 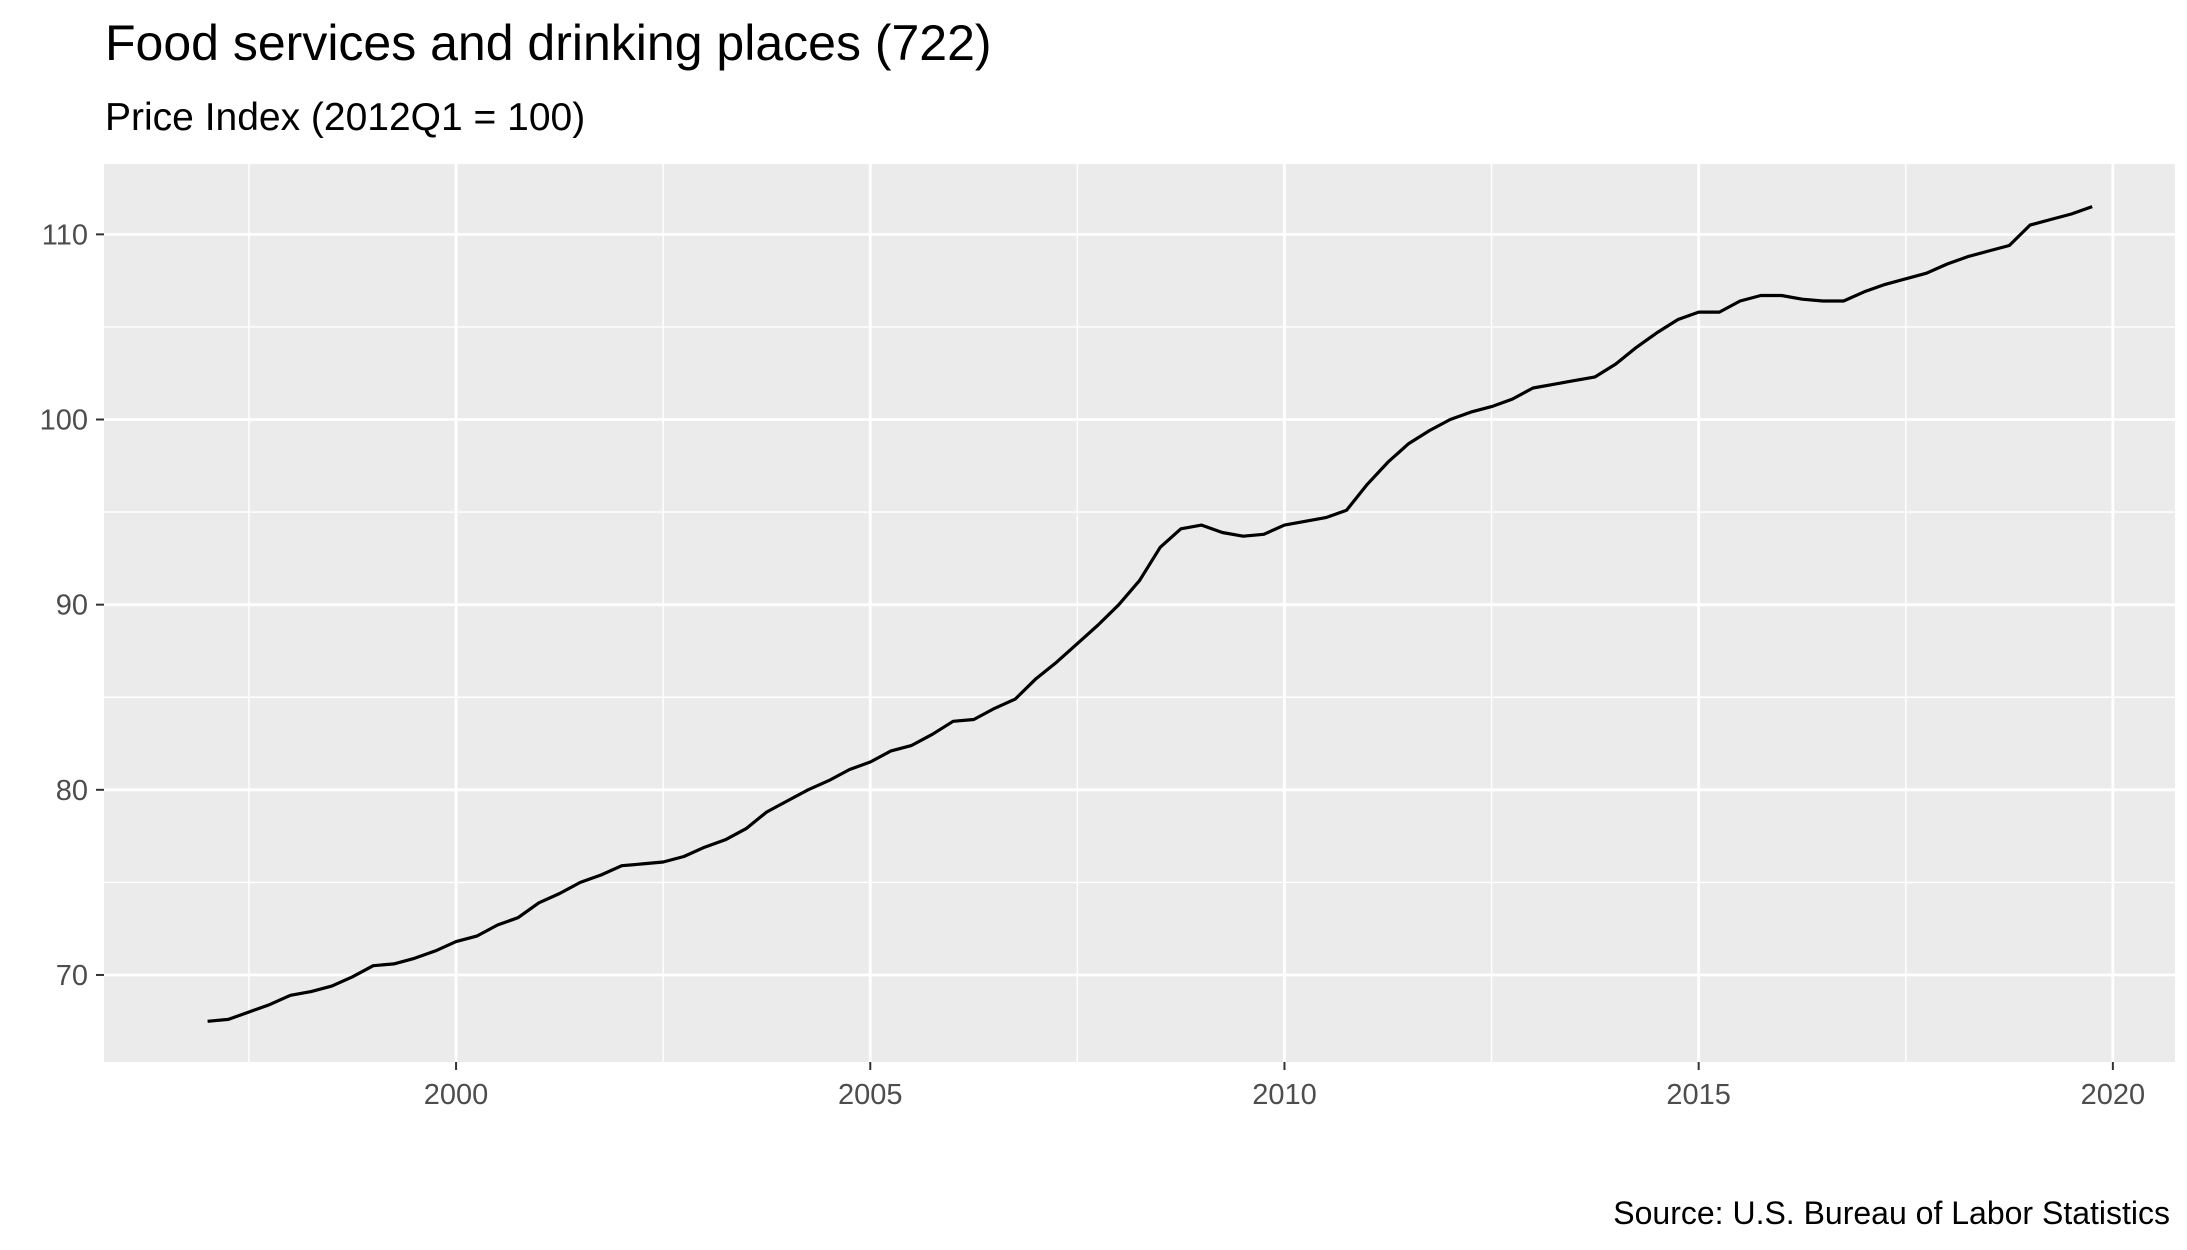 I want to click on x-tick-label: 2010, so click(x=1284, y=1095).